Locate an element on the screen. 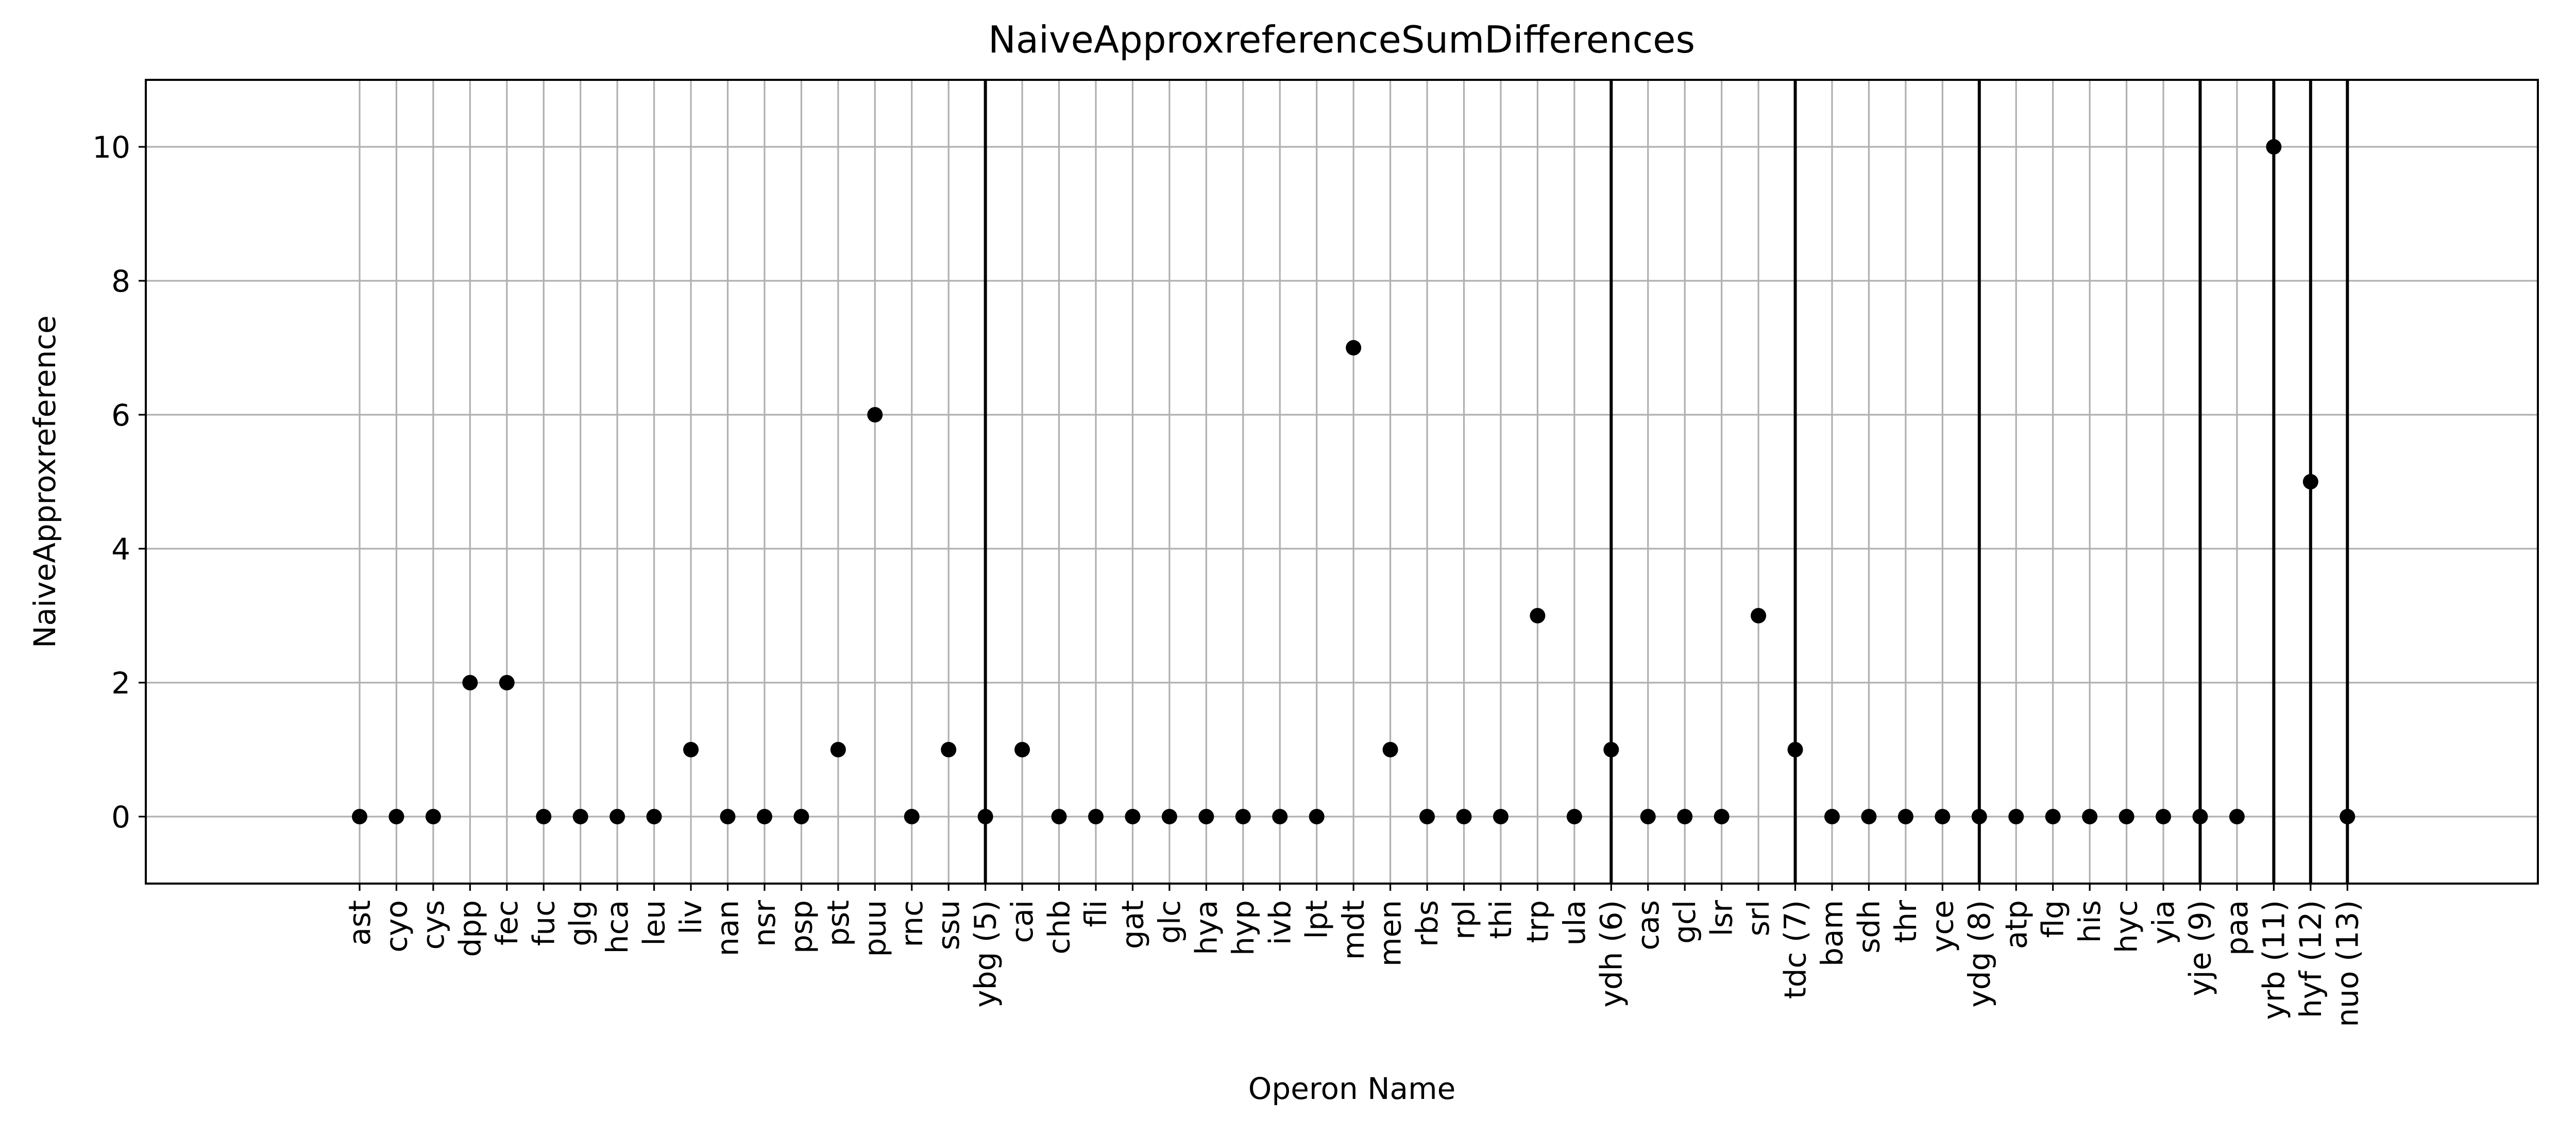 The image size is (2576, 1135). point-chb is located at coordinates (1059, 816).